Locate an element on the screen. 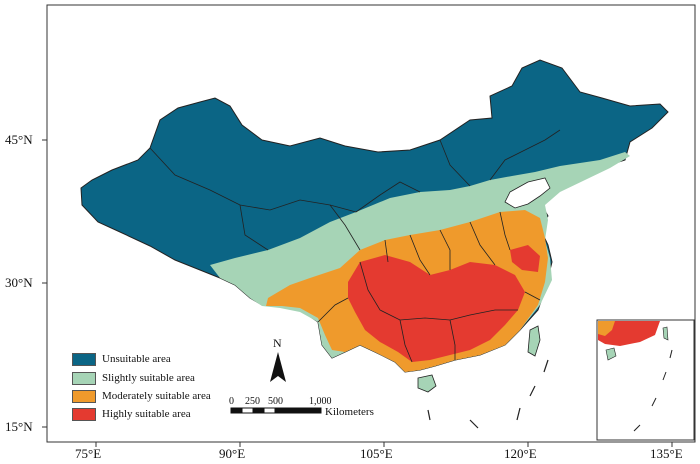 Image resolution: width=700 pixels, height=464 pixels. legend-item: Moderately suitable area is located at coordinates (141, 396).